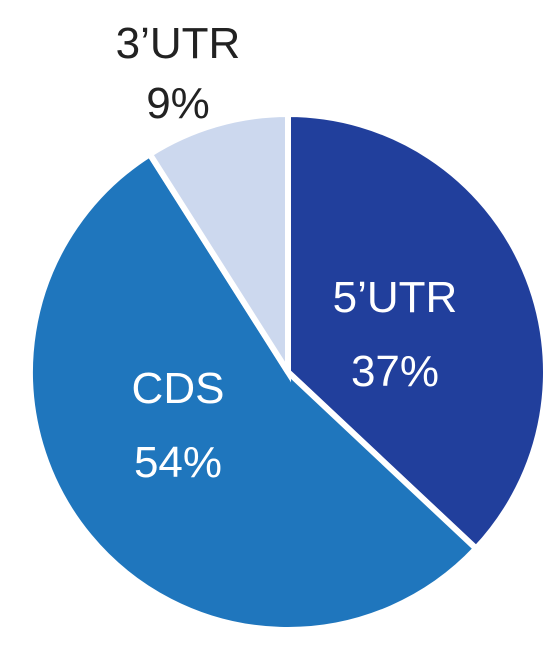 Image resolution: width=560 pixels, height=651 pixels. I want to click on slice-name-label: 3’UTR, so click(178, 43).